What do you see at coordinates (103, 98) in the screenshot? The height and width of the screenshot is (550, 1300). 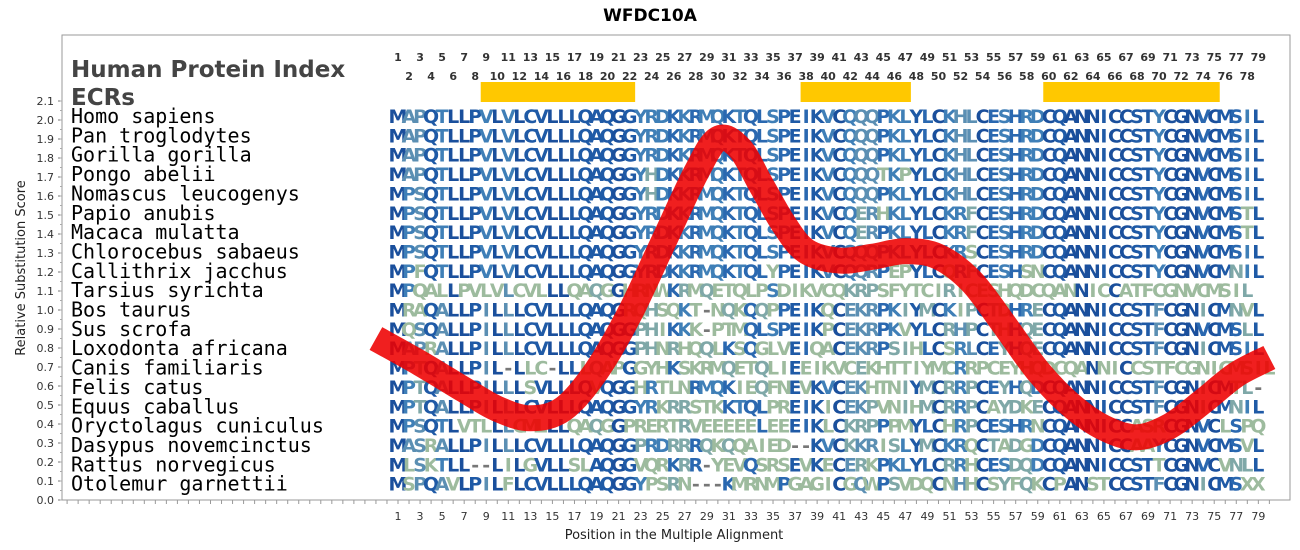 I see `header-ecrs: ECRs` at bounding box center [103, 98].